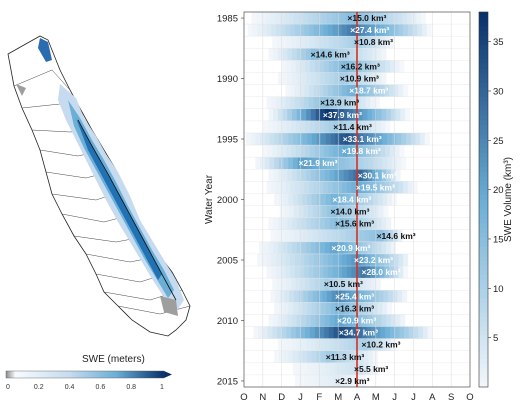  Describe the element at coordinates (381, 345) in the screenshot. I see `peak-value-label: ×10.2 km³` at that location.